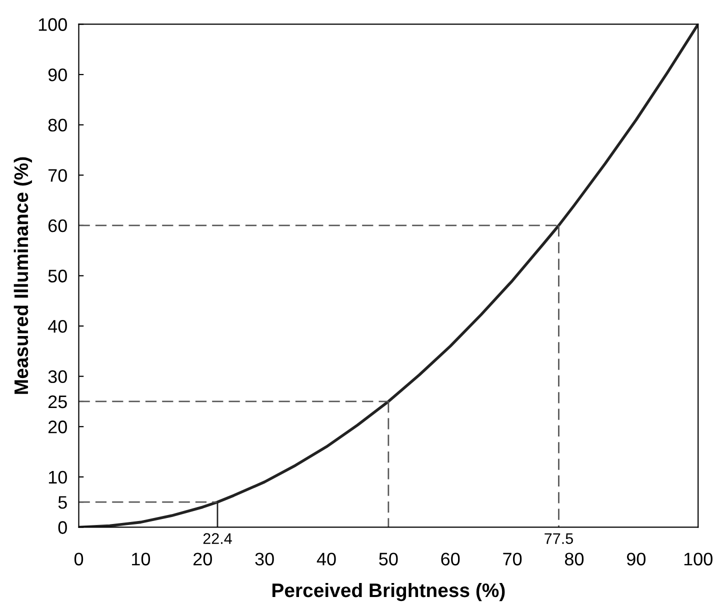 This screenshot has width=716, height=606. Describe the element at coordinates (23, 275) in the screenshot. I see `y-axis-title: Measured Illuminance (%)` at that location.